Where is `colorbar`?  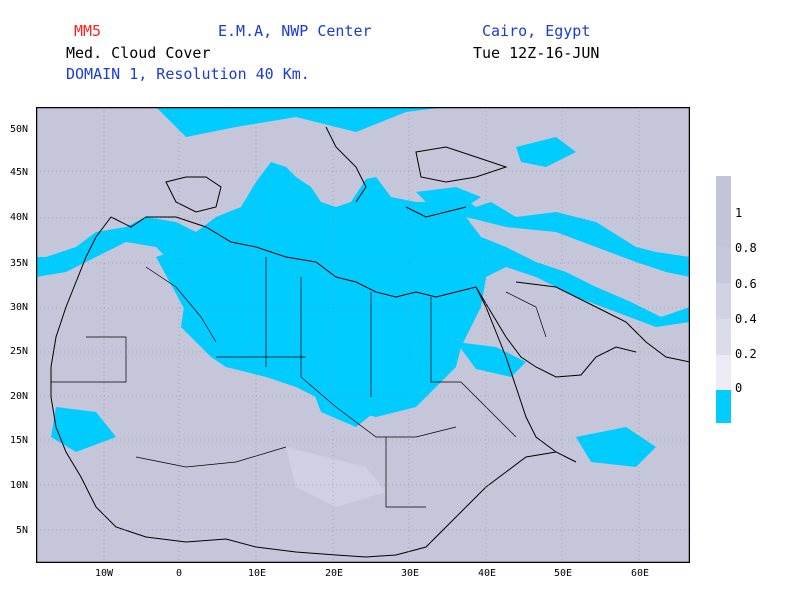 colorbar is located at coordinates (723, 299).